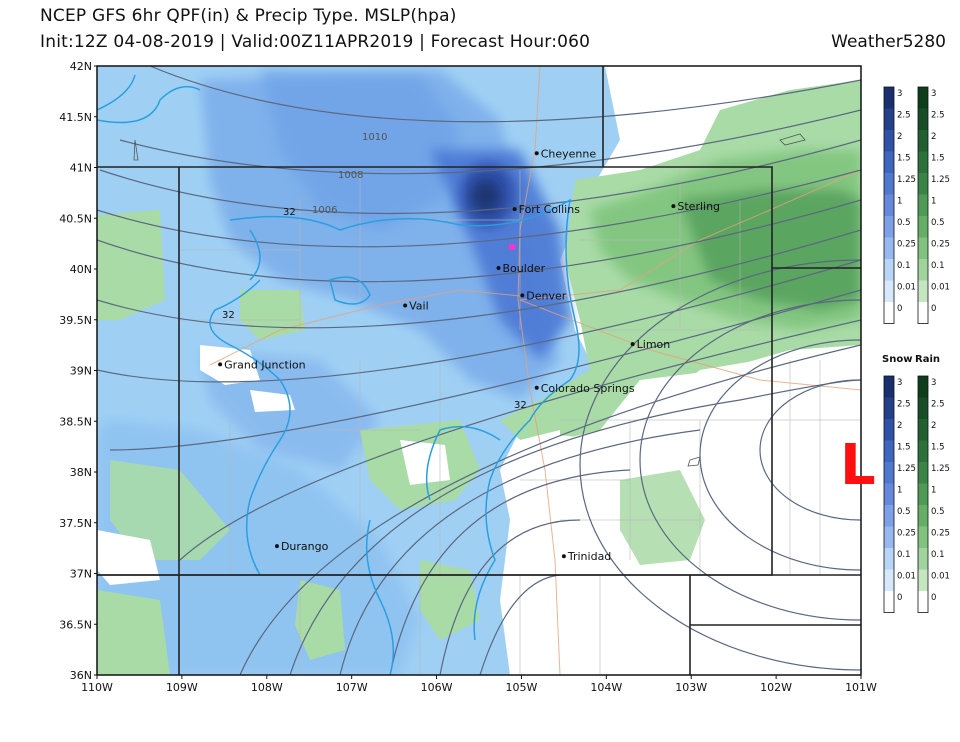 This screenshot has width=960, height=742. Describe the element at coordinates (81, 574) in the screenshot. I see `latitude-label: 37N` at that location.